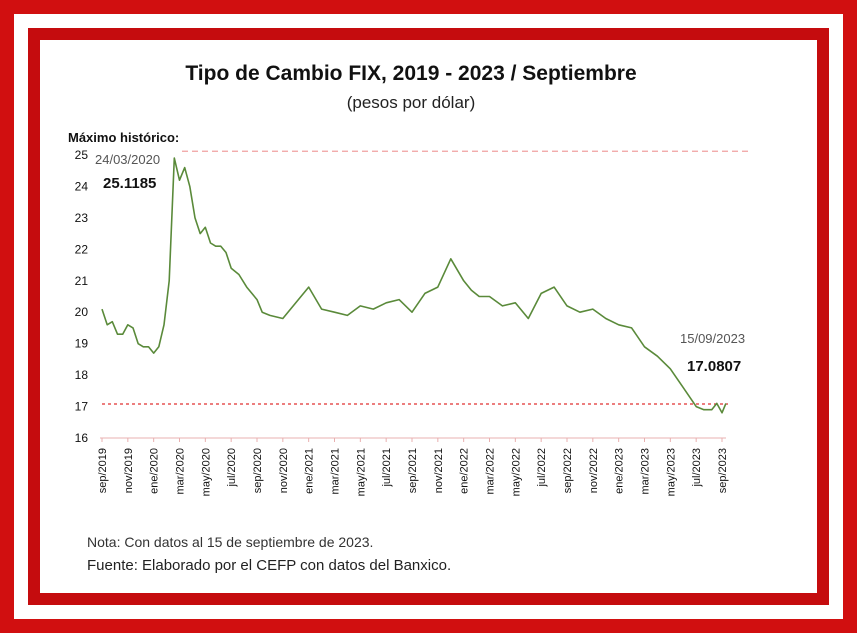 This screenshot has width=857, height=633. Describe the element at coordinates (82, 281) in the screenshot. I see `y-tick-label: 21` at that location.